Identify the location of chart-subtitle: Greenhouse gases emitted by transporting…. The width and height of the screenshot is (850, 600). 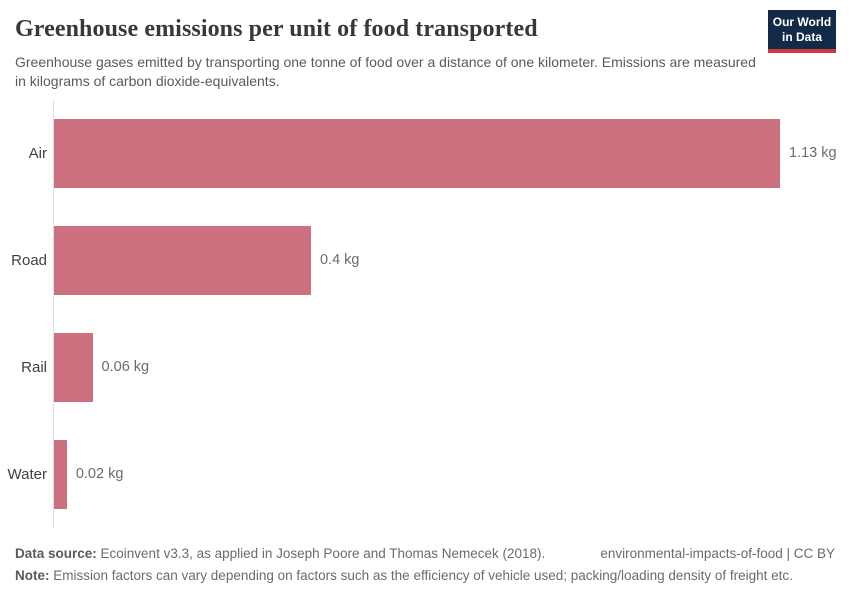
(385, 71).